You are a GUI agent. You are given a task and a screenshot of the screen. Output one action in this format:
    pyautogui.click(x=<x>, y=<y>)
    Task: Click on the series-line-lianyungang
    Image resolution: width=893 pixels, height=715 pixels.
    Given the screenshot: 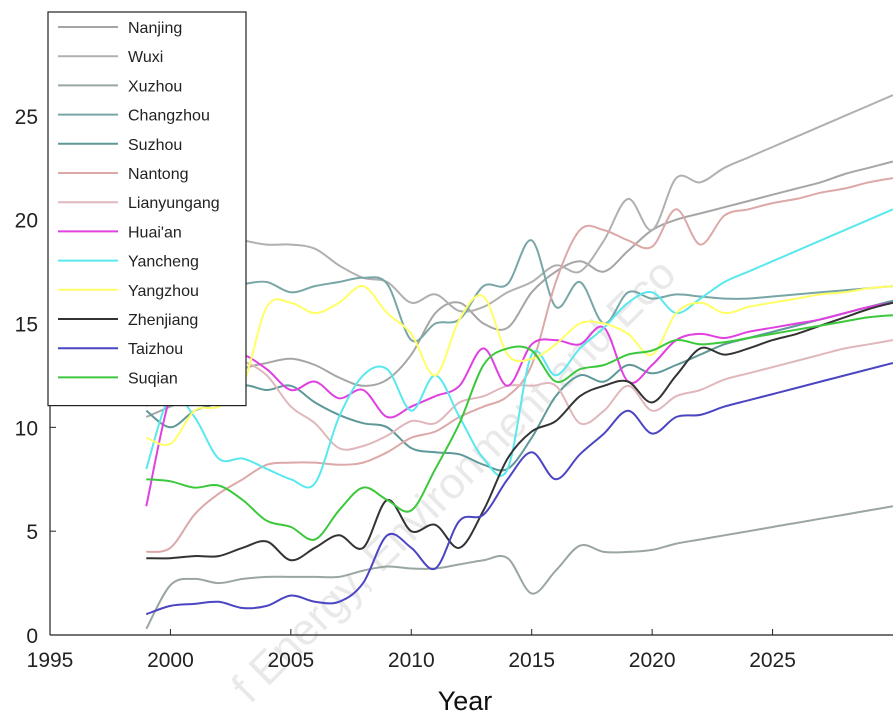 What is the action you would take?
    pyautogui.click(x=519, y=395)
    